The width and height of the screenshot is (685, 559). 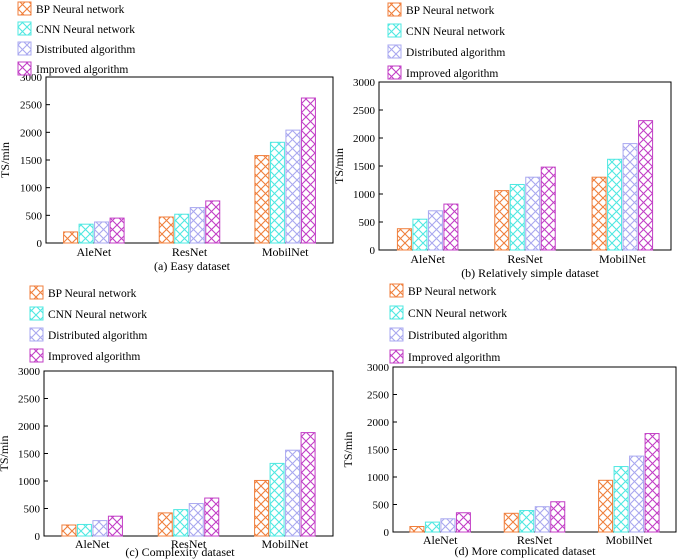 What do you see at coordinates (180, 552) in the screenshot?
I see `chart-title: (c) Complexity dataset` at bounding box center [180, 552].